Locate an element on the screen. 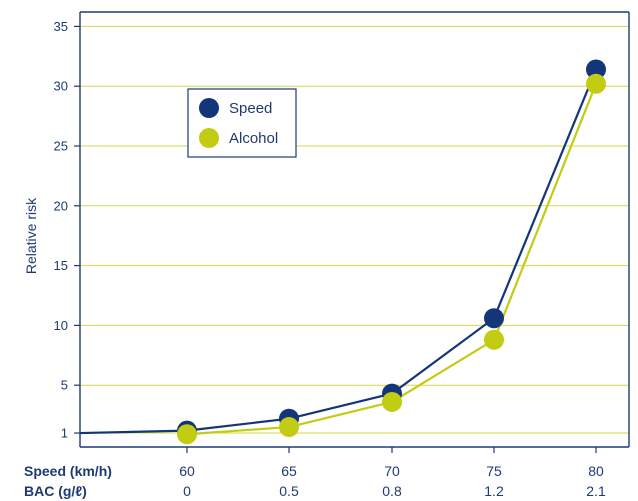 This screenshot has height=501, width=638. x-row-title-speed: Speed (km/h) is located at coordinates (68, 471).